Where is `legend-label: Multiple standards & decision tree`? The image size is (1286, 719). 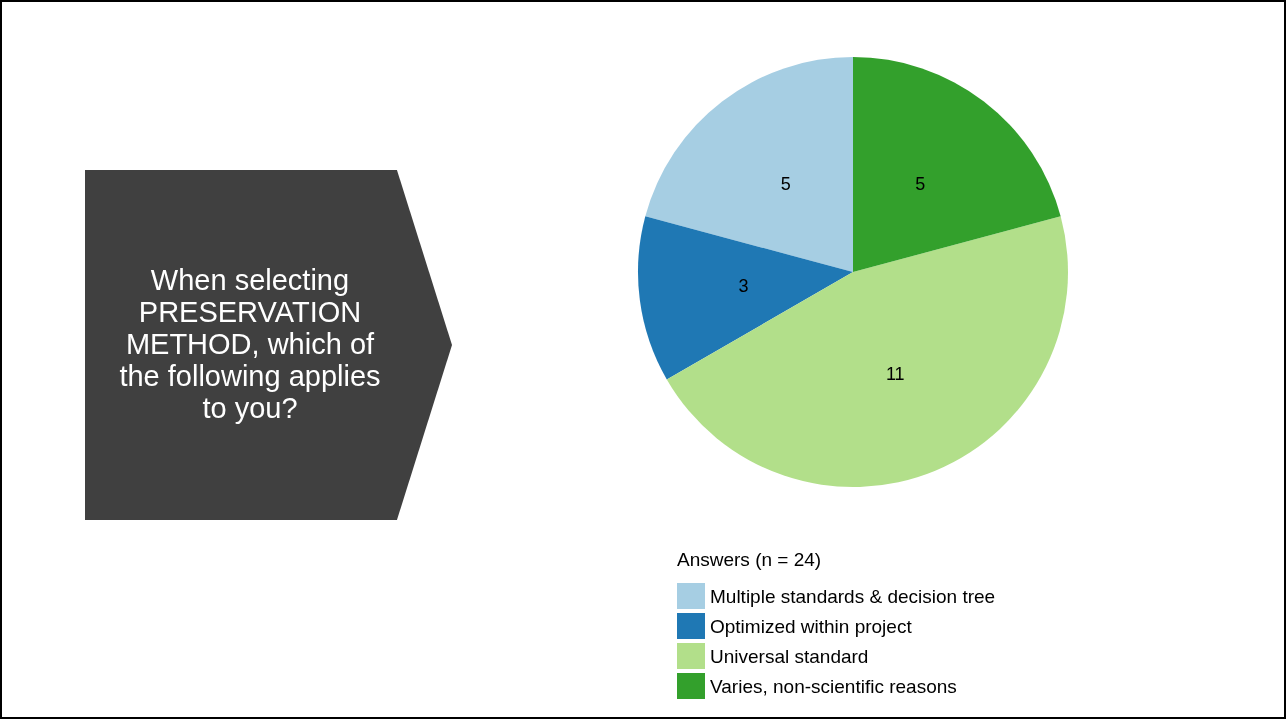
legend-label: Multiple standards & decision tree is located at coordinates (853, 596).